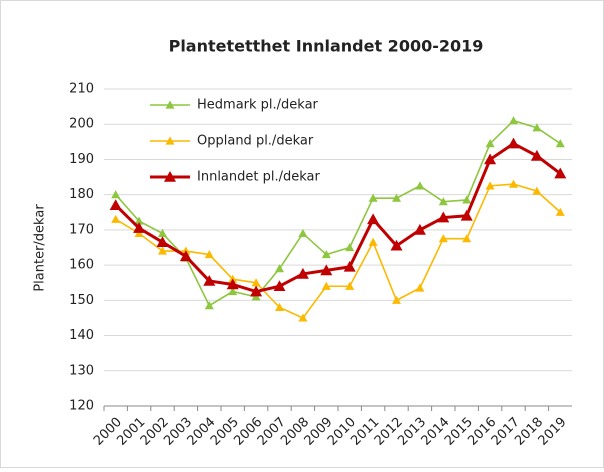 The height and width of the screenshot is (472, 604). I want to click on y-tick-label: 130, so click(81, 370).